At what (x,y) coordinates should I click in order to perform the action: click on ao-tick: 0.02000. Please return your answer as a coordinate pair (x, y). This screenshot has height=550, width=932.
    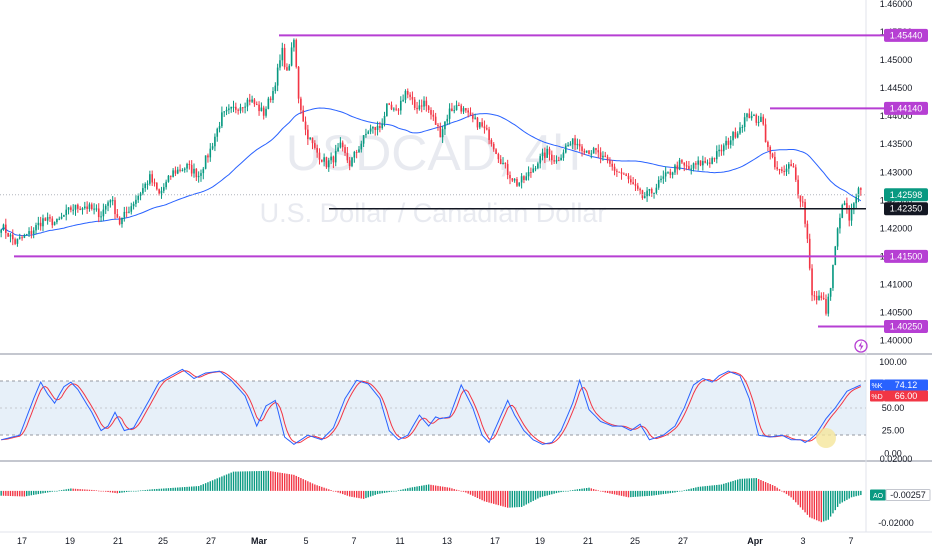
    Looking at the image, I should click on (896, 459).